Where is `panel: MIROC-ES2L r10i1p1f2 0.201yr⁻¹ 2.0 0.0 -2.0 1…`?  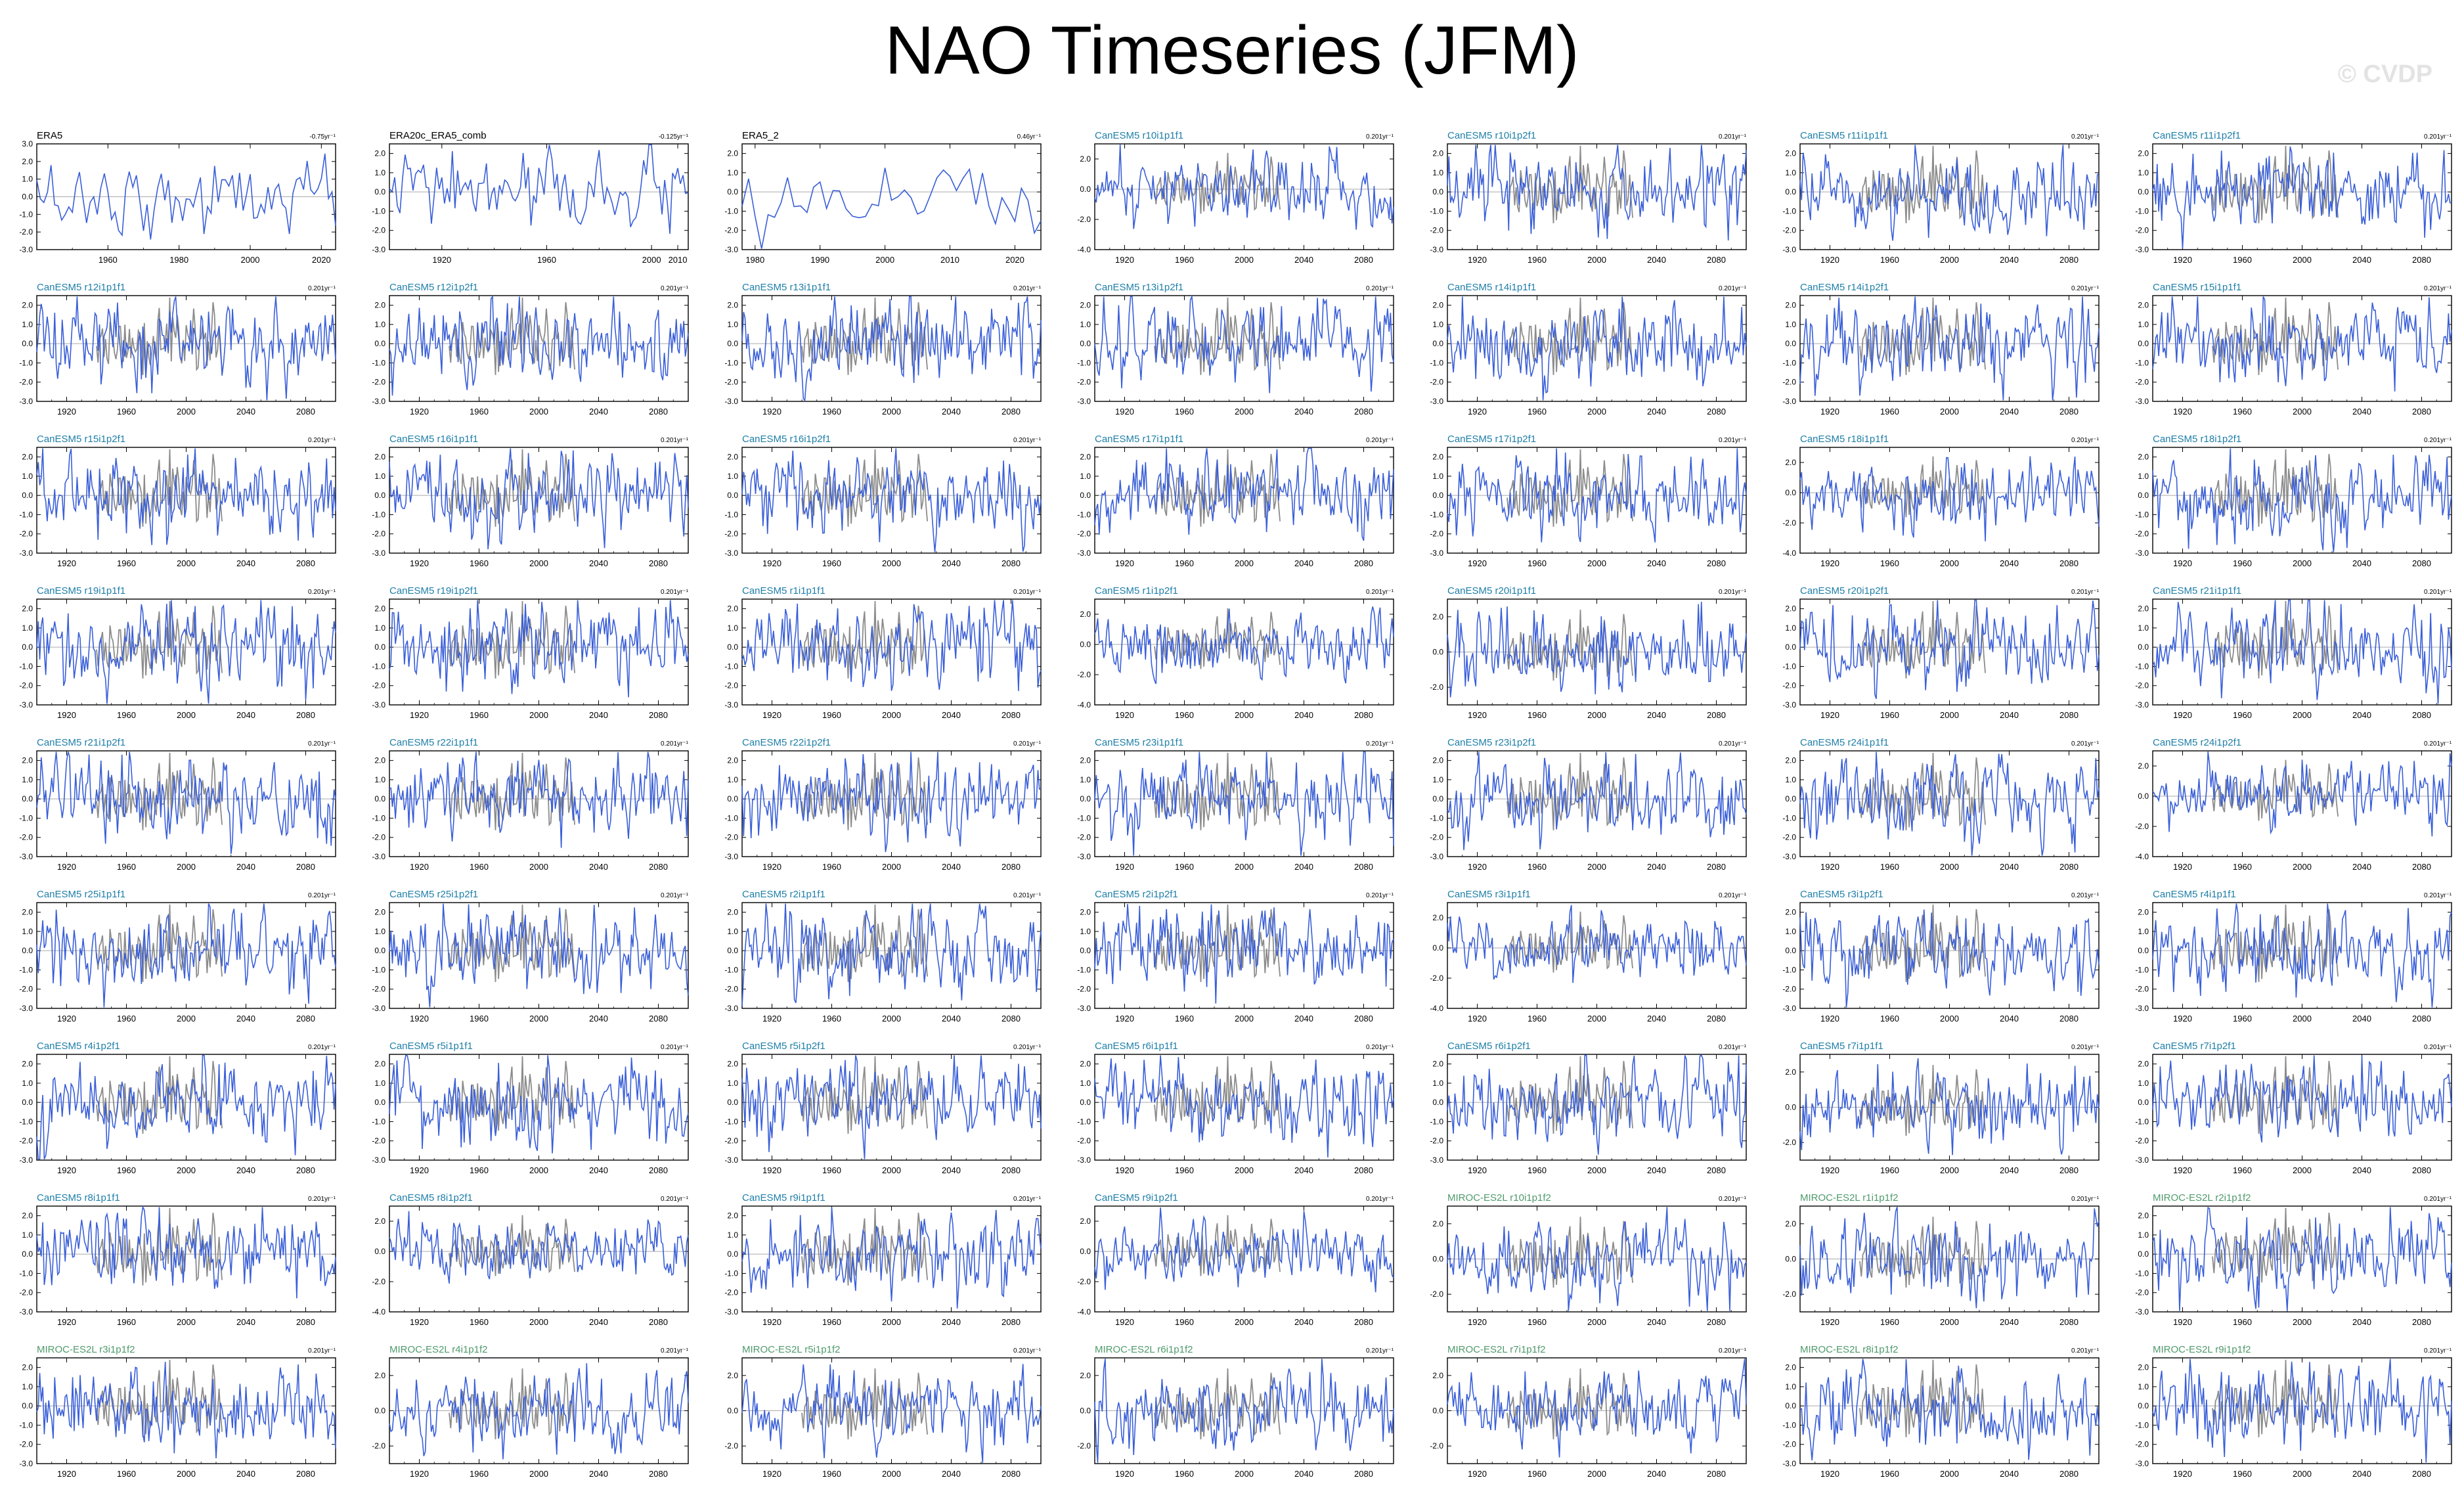 panel: MIROC-ES2L r10i1p1f2 0.201yr⁻¹ 2.0 0.0 -2.0 1… is located at coordinates (1588, 1259).